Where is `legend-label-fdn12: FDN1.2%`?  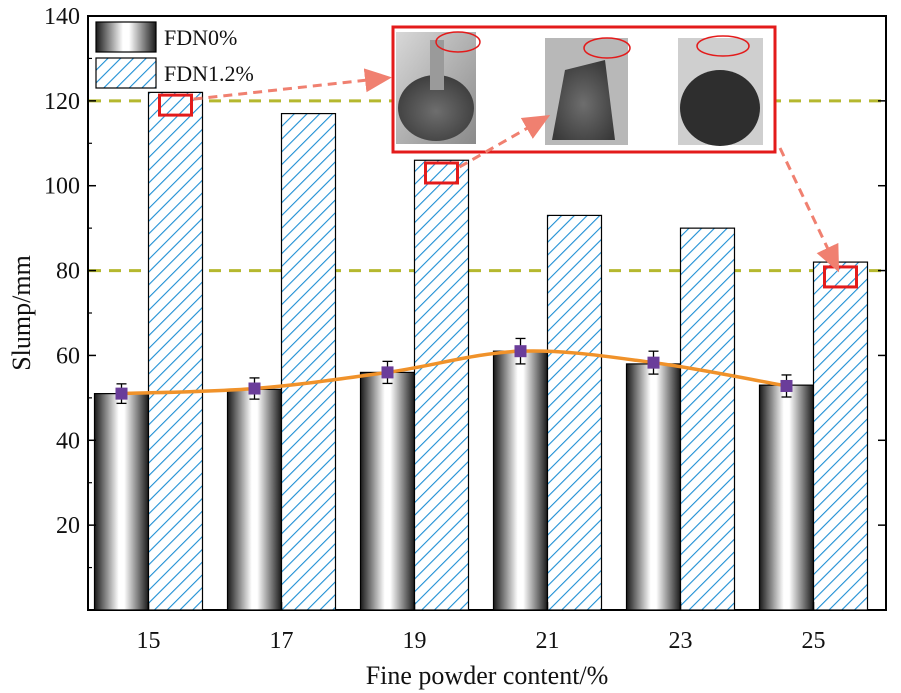
legend-label-fdn12: FDN1.2% is located at coordinates (209, 73).